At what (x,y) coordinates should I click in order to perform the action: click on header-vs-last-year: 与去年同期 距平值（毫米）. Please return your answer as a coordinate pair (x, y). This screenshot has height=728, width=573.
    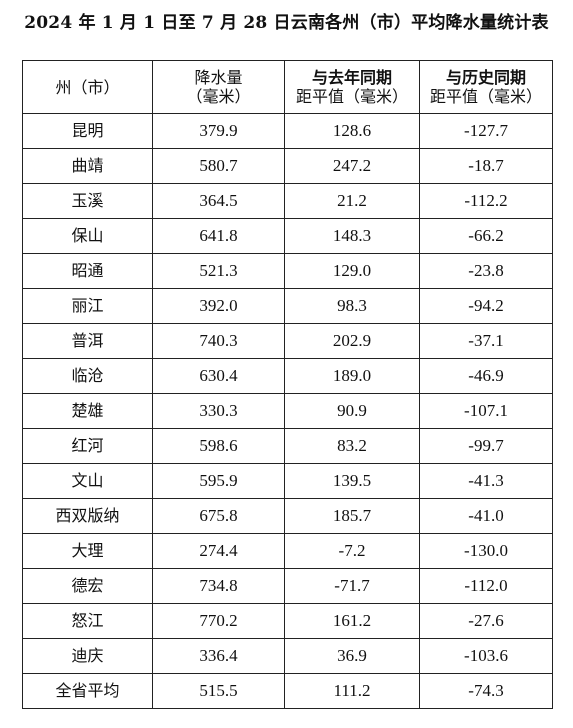
    Looking at the image, I should click on (352, 87).